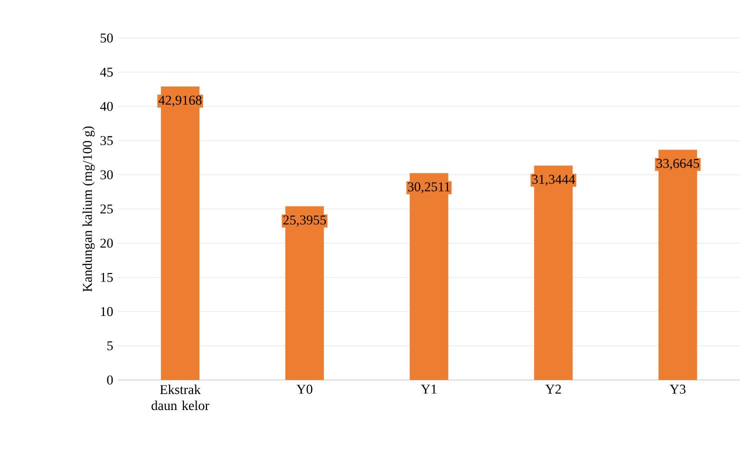 The width and height of the screenshot is (749, 457). Describe the element at coordinates (553, 389) in the screenshot. I see `x-tick-label: Y2` at that location.